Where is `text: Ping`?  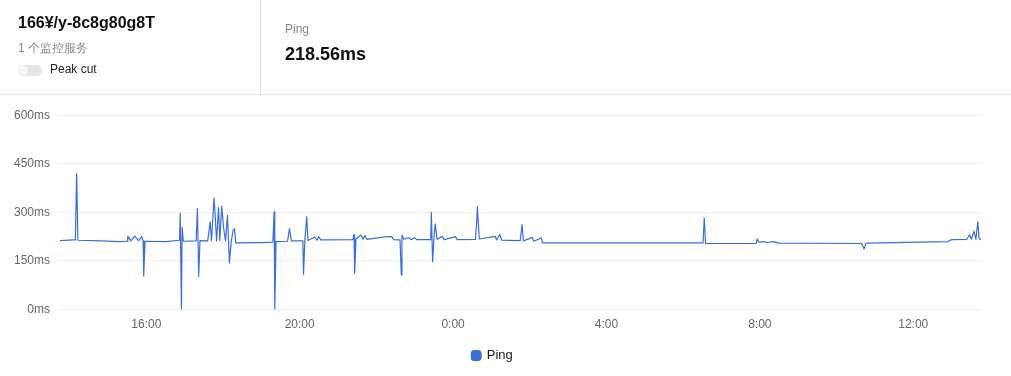 text: Ping is located at coordinates (297, 29).